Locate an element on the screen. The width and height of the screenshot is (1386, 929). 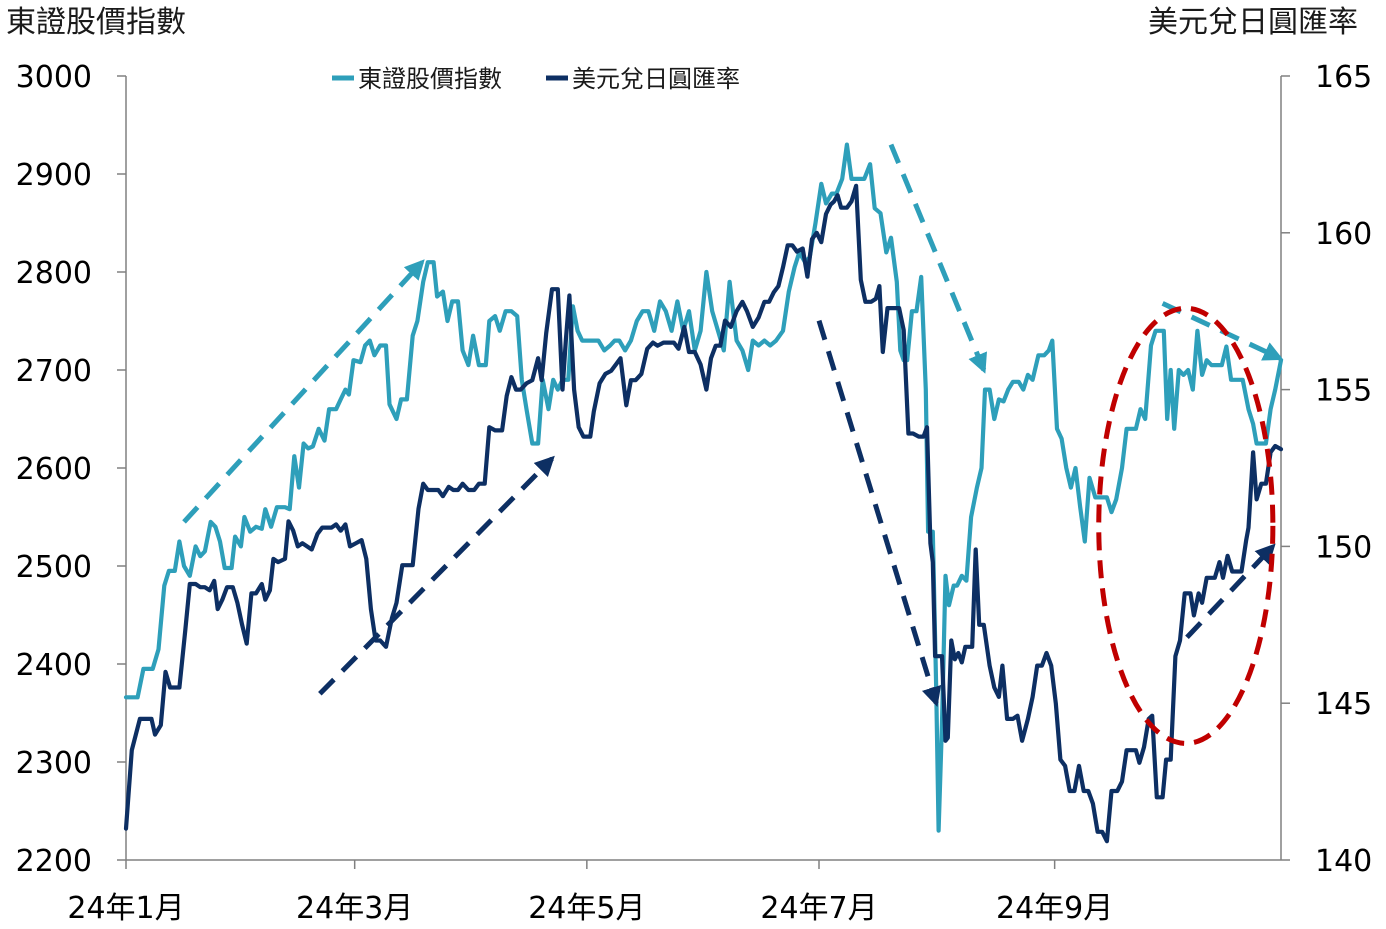
right-tick-label: 140 is located at coordinates (1343, 861).